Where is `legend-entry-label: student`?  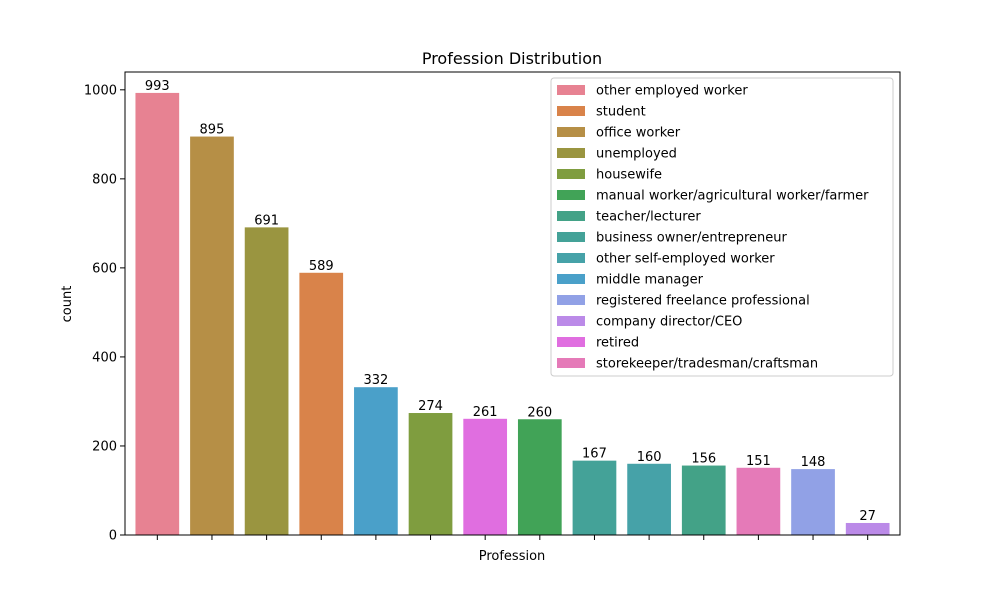 legend-entry-label: student is located at coordinates (621, 112).